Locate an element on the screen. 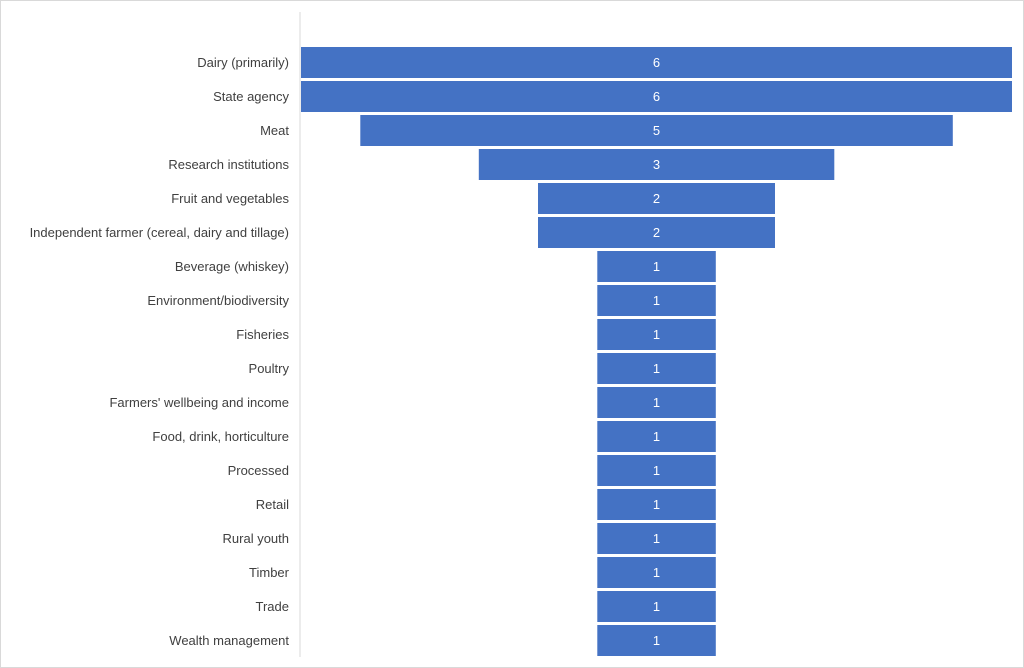 This screenshot has height=668, width=1024. category-label: Fisheries is located at coordinates (262, 334).